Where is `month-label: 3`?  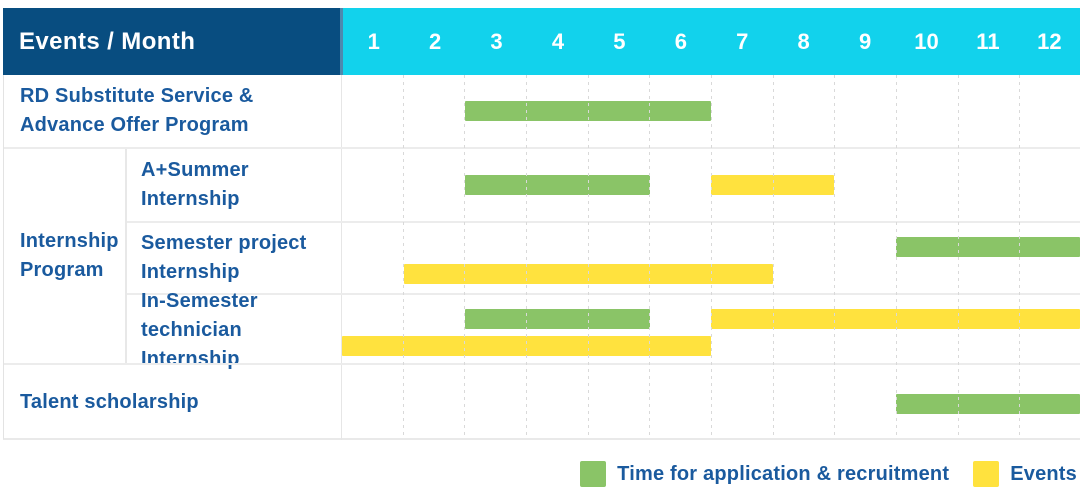
month-label: 3 is located at coordinates (496, 41).